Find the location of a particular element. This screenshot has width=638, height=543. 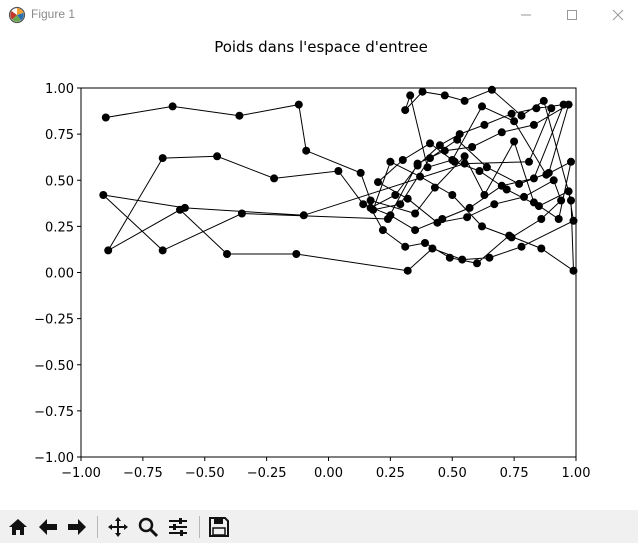

zoom-button is located at coordinates (148, 527).